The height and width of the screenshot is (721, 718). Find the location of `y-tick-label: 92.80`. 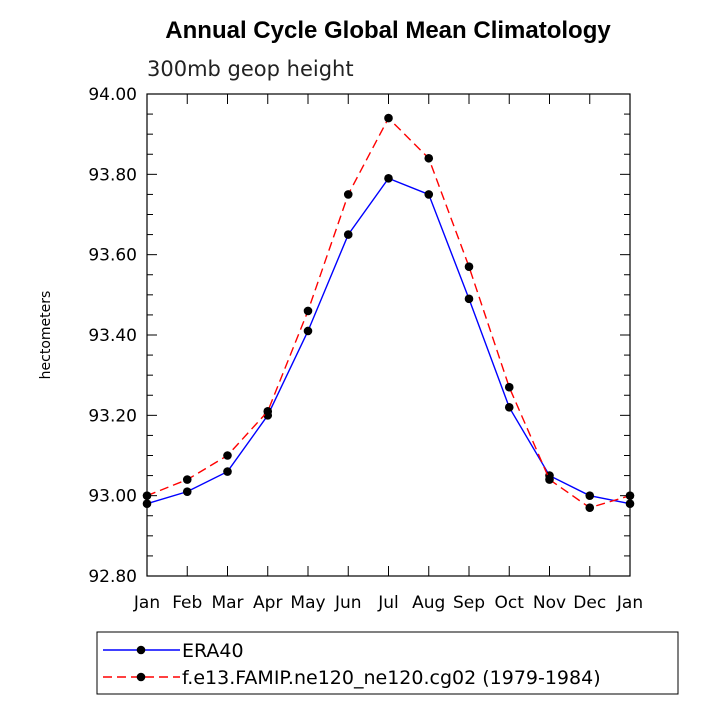

y-tick-label: 92.80 is located at coordinates (112, 577).